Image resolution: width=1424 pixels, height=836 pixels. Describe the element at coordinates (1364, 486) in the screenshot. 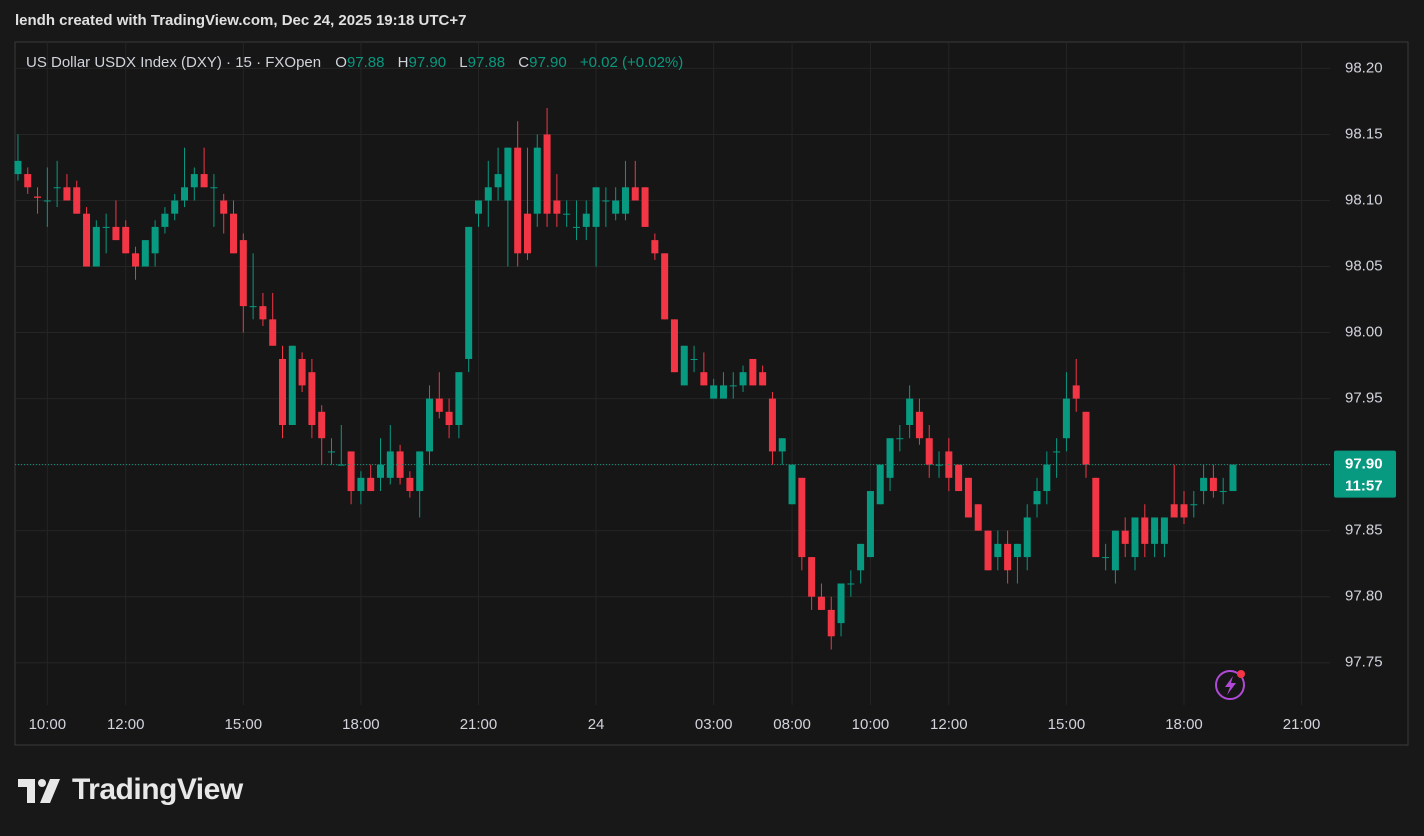

I see `countdown: 11:57` at that location.